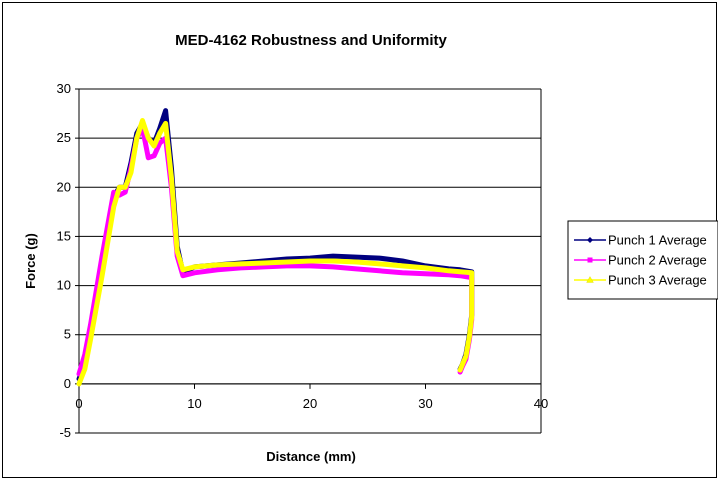 This screenshot has height=480, width=721. What do you see at coordinates (541, 403) in the screenshot?
I see `x-tick-label: 40` at bounding box center [541, 403].